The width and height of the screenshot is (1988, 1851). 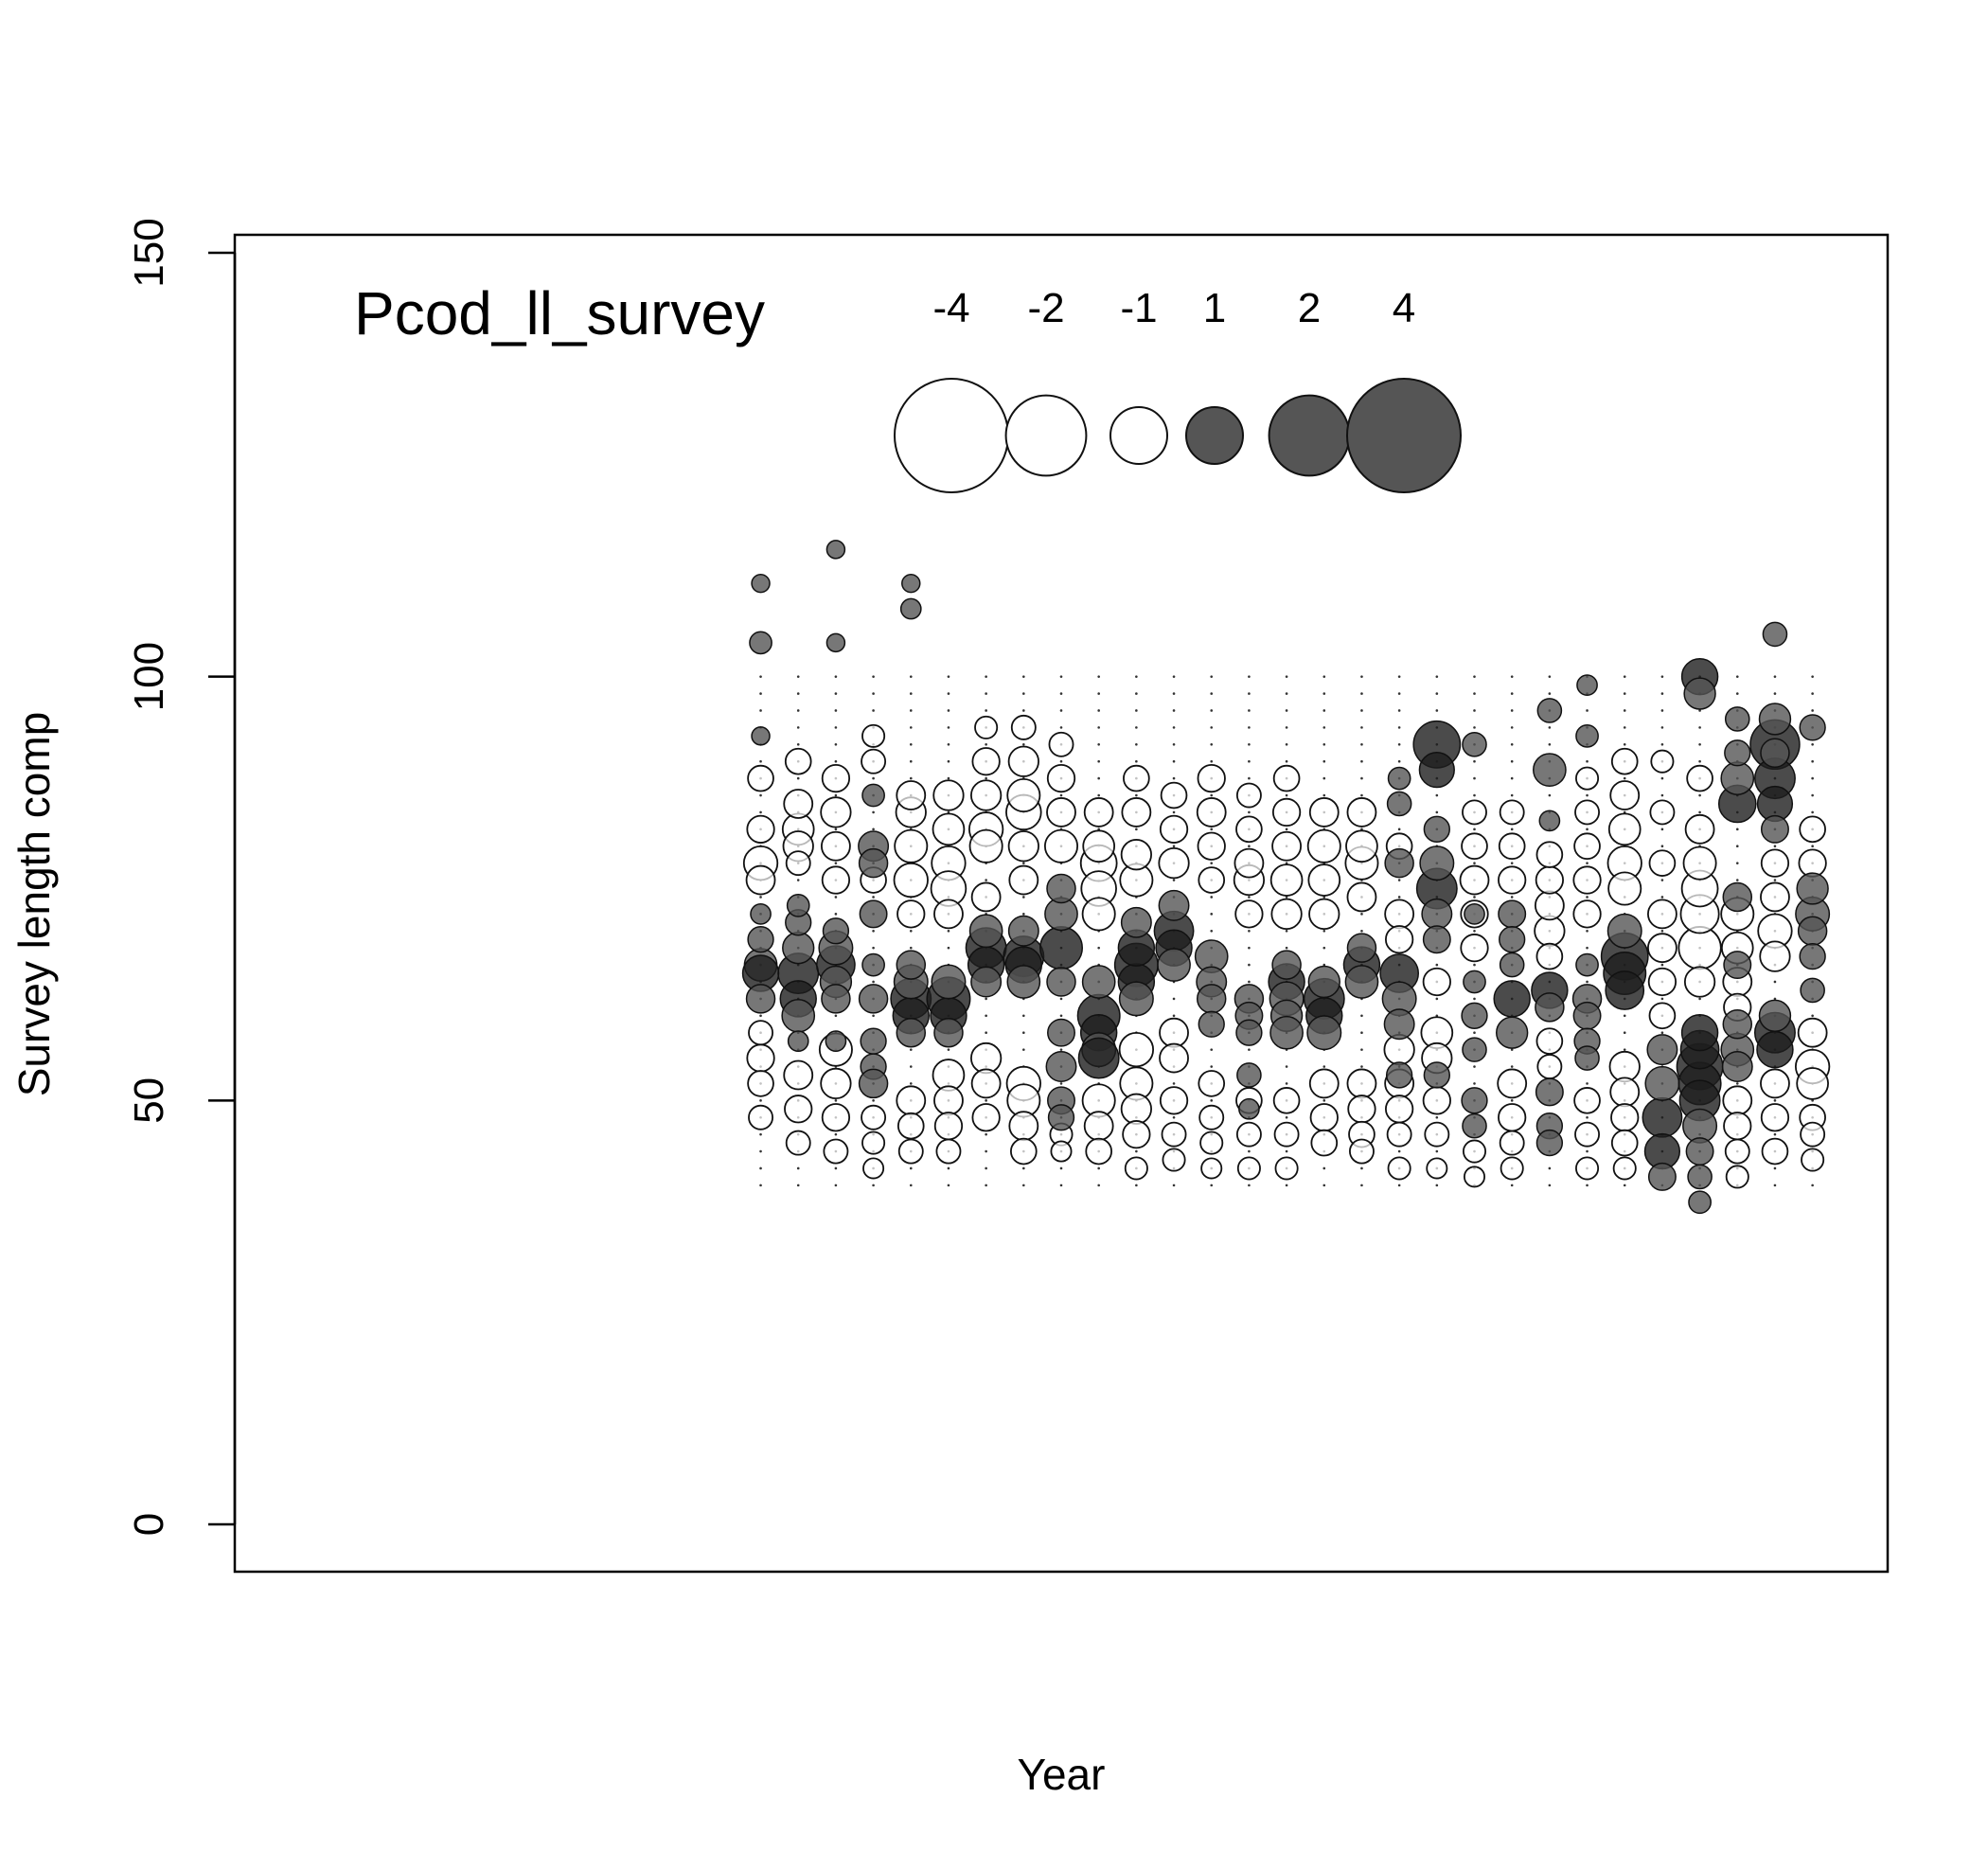 What do you see at coordinates (1062, 1774) in the screenshot?
I see `x-axis-title: Year` at bounding box center [1062, 1774].